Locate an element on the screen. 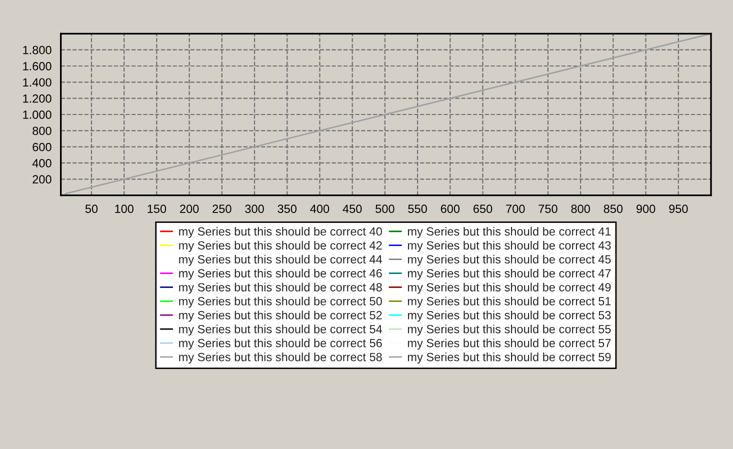 Image resolution: width=733 pixels, height=449 pixels. x-tick-label: 600 is located at coordinates (450, 209).